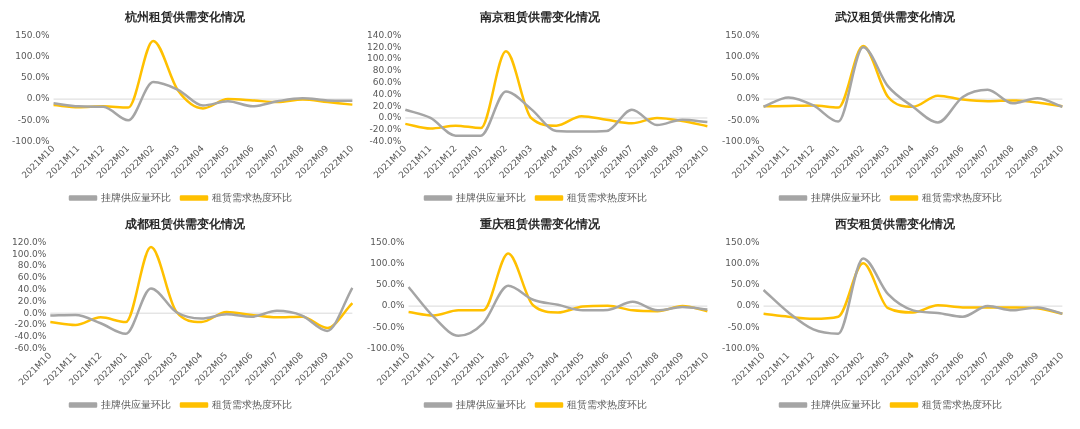 This screenshot has width=1080, height=429. I want to click on chart-title: 杭州租赁供需变化情况, so click(185, 17).